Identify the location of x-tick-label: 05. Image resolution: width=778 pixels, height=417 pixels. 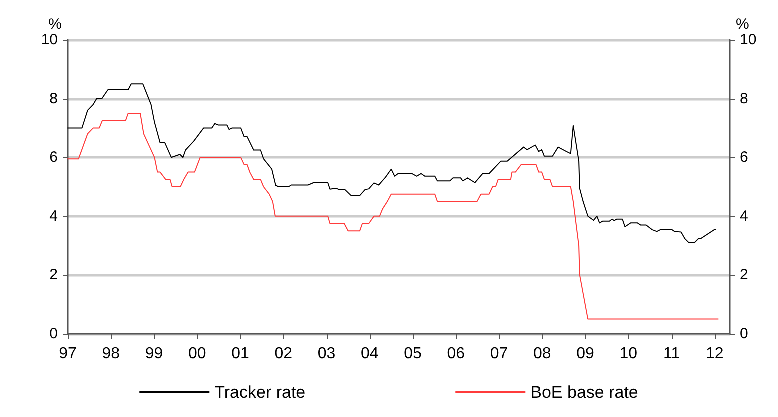
(413, 354).